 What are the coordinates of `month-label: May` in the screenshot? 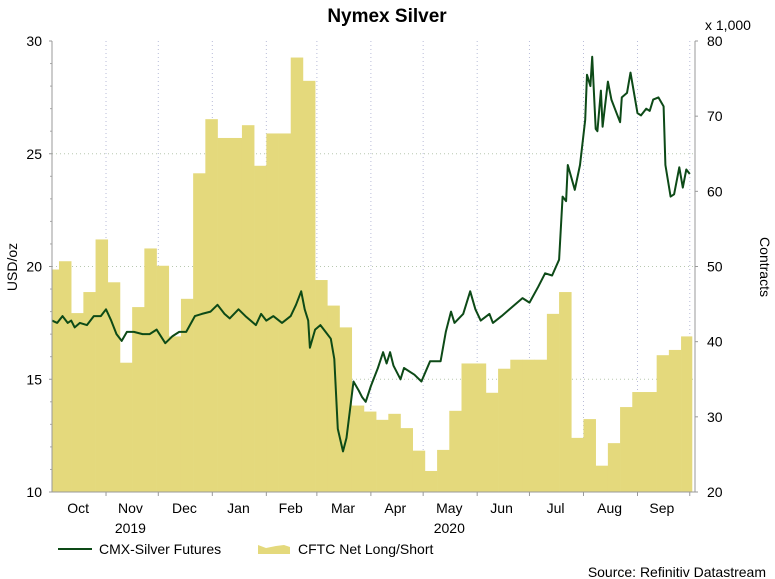 It's located at (449, 508).